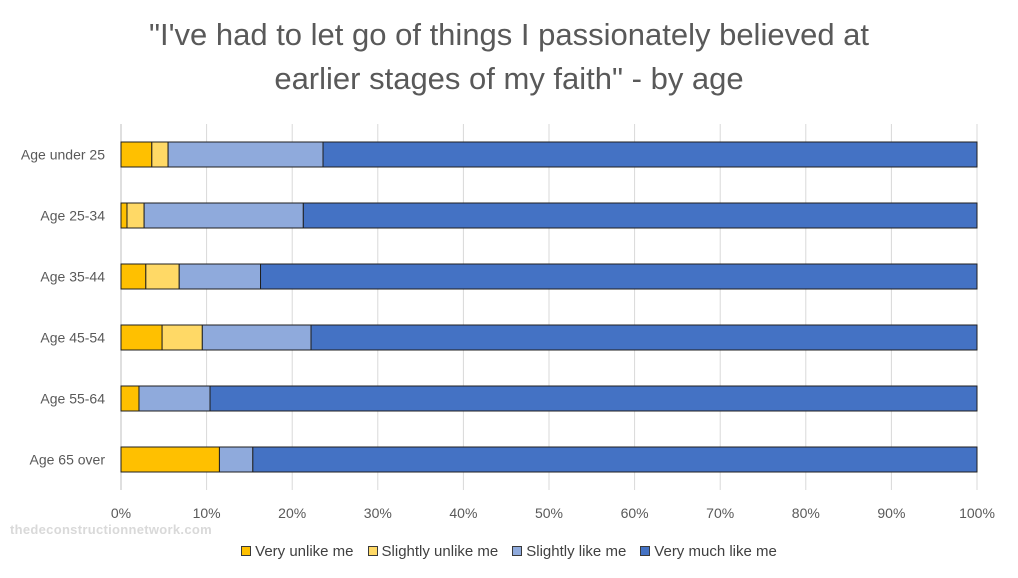 This screenshot has height=578, width=1018. Describe the element at coordinates (440, 551) in the screenshot. I see `legend-label: Slightly unlike me` at that location.